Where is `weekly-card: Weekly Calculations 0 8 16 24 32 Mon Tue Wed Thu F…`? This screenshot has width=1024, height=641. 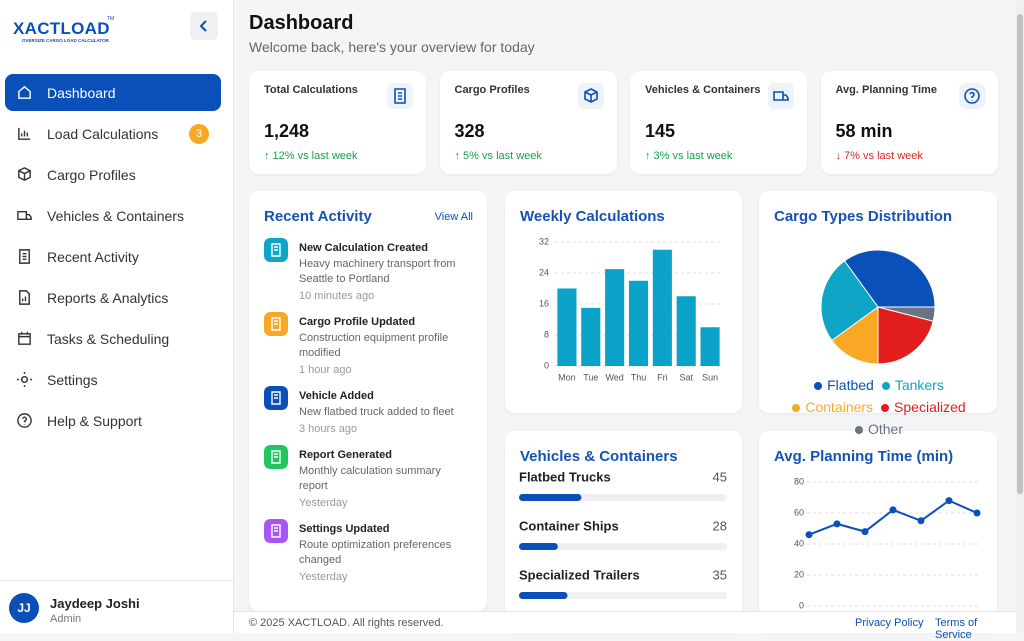
weekly-card: Weekly Calculations 0 8 16 24 32 Mon Tue Wed Thu F… is located at coordinates (623, 302).